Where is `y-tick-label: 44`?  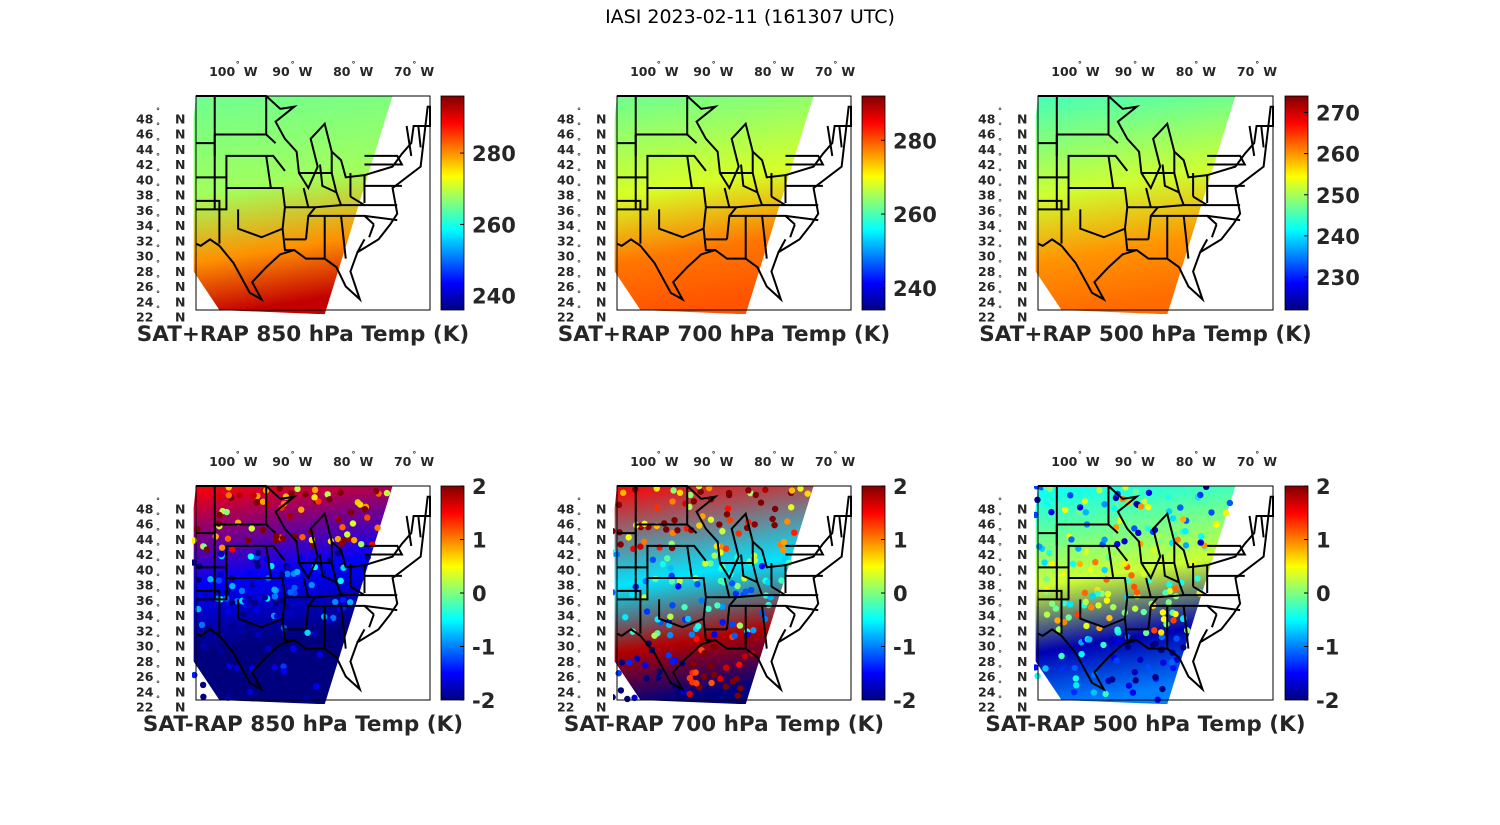
y-tick-label: 44 is located at coordinates (145, 539).